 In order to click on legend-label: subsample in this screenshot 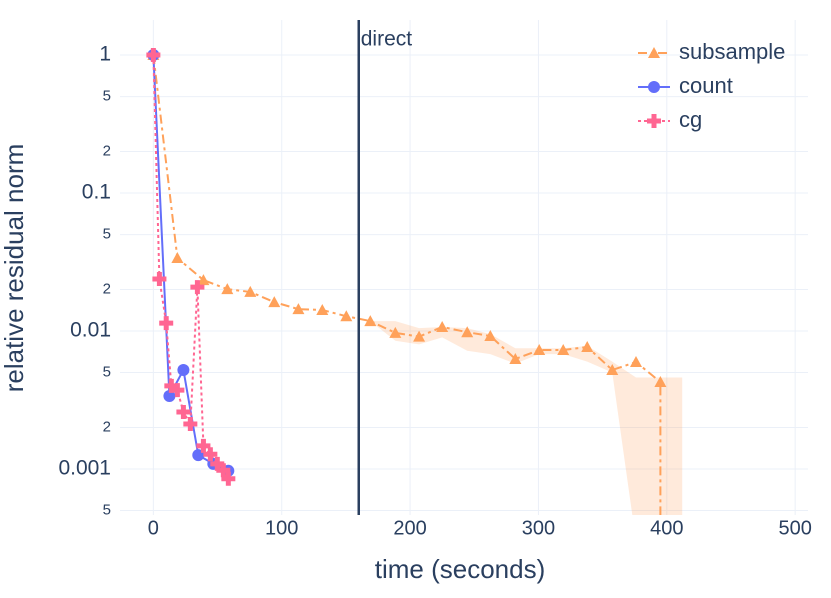, I will do `click(732, 51)`.